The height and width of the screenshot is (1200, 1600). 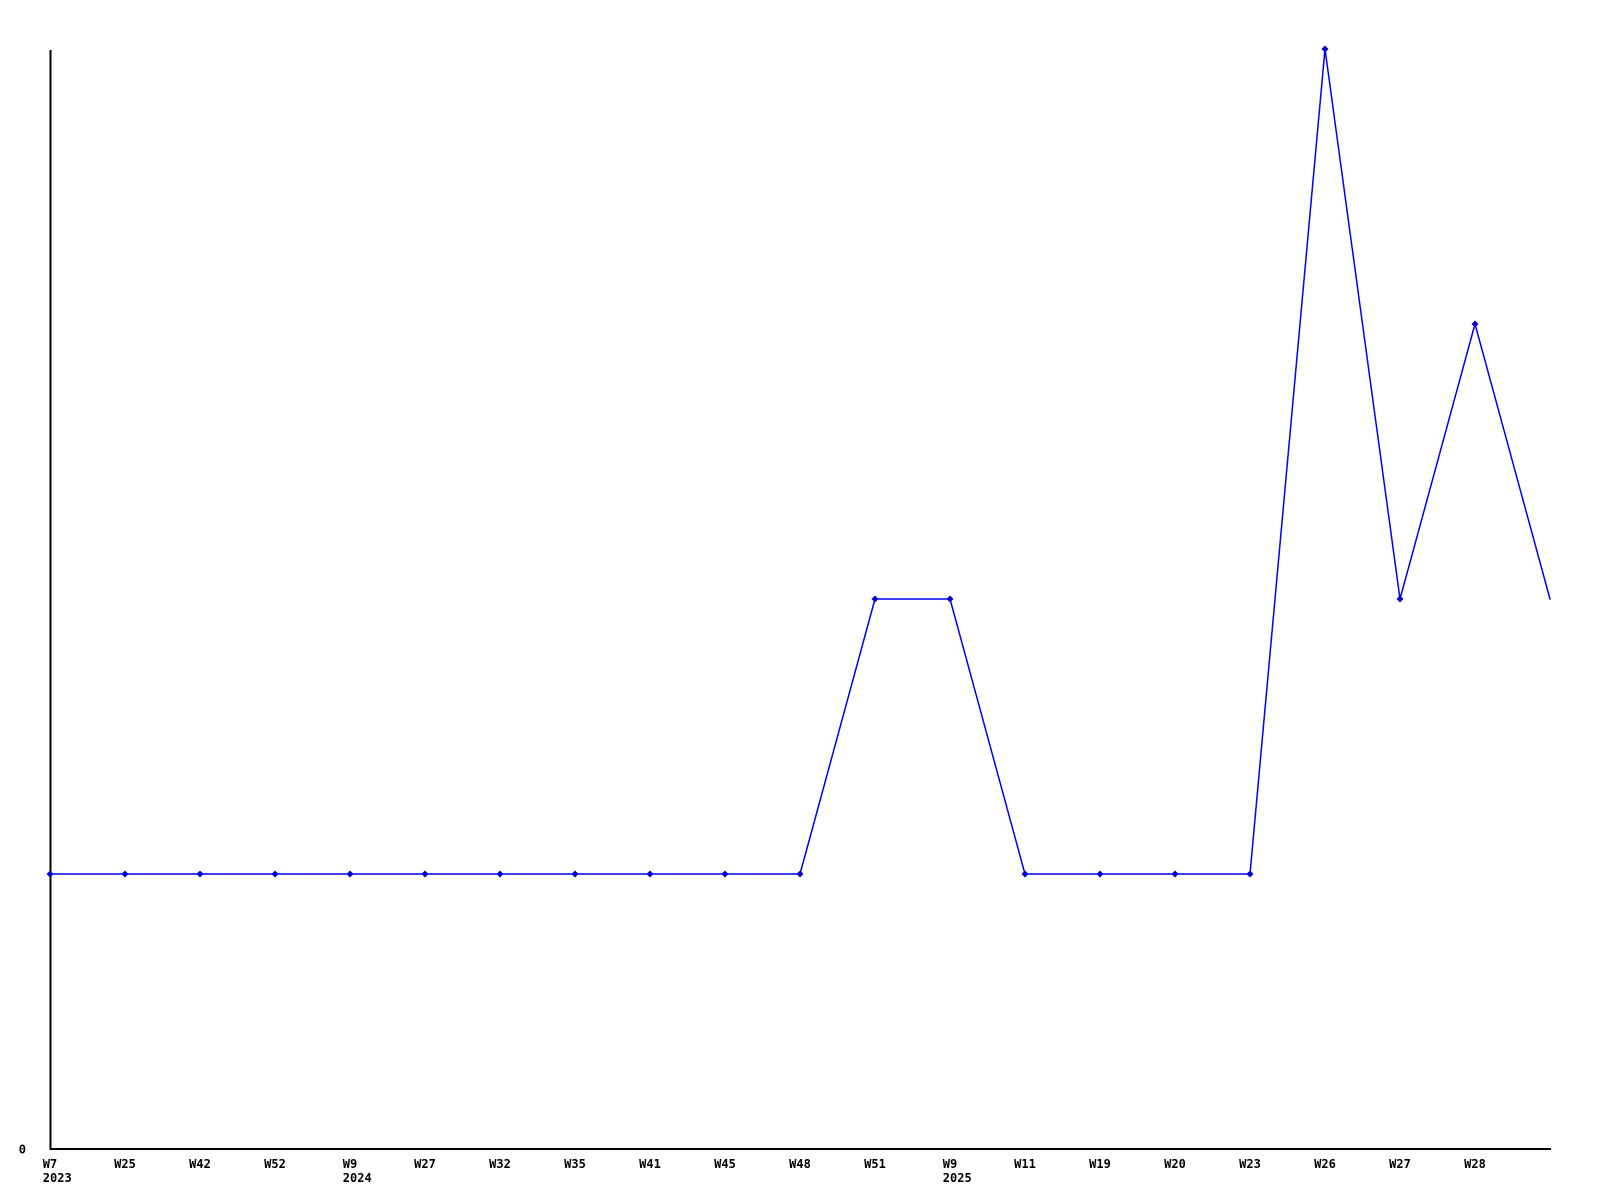 What do you see at coordinates (50, 1164) in the screenshot?
I see `x-tick-week-label: W7` at bounding box center [50, 1164].